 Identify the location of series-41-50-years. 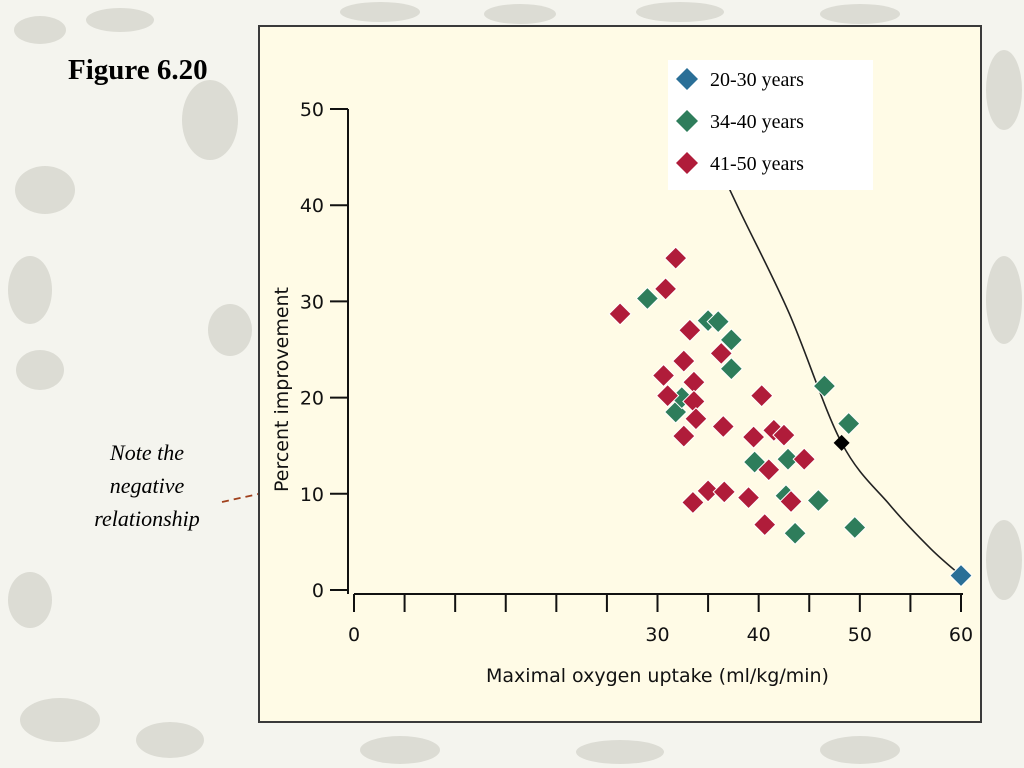
(712, 350).